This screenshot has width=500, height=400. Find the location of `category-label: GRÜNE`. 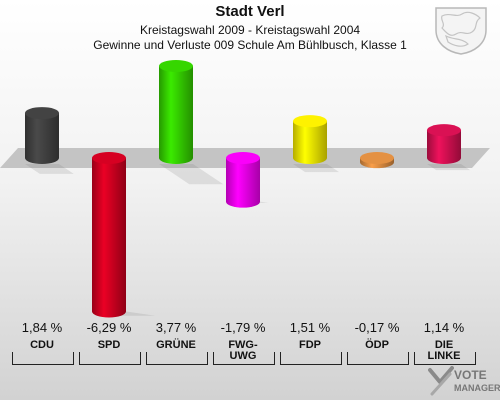

category-label: GRÜNE is located at coordinates (176, 345).